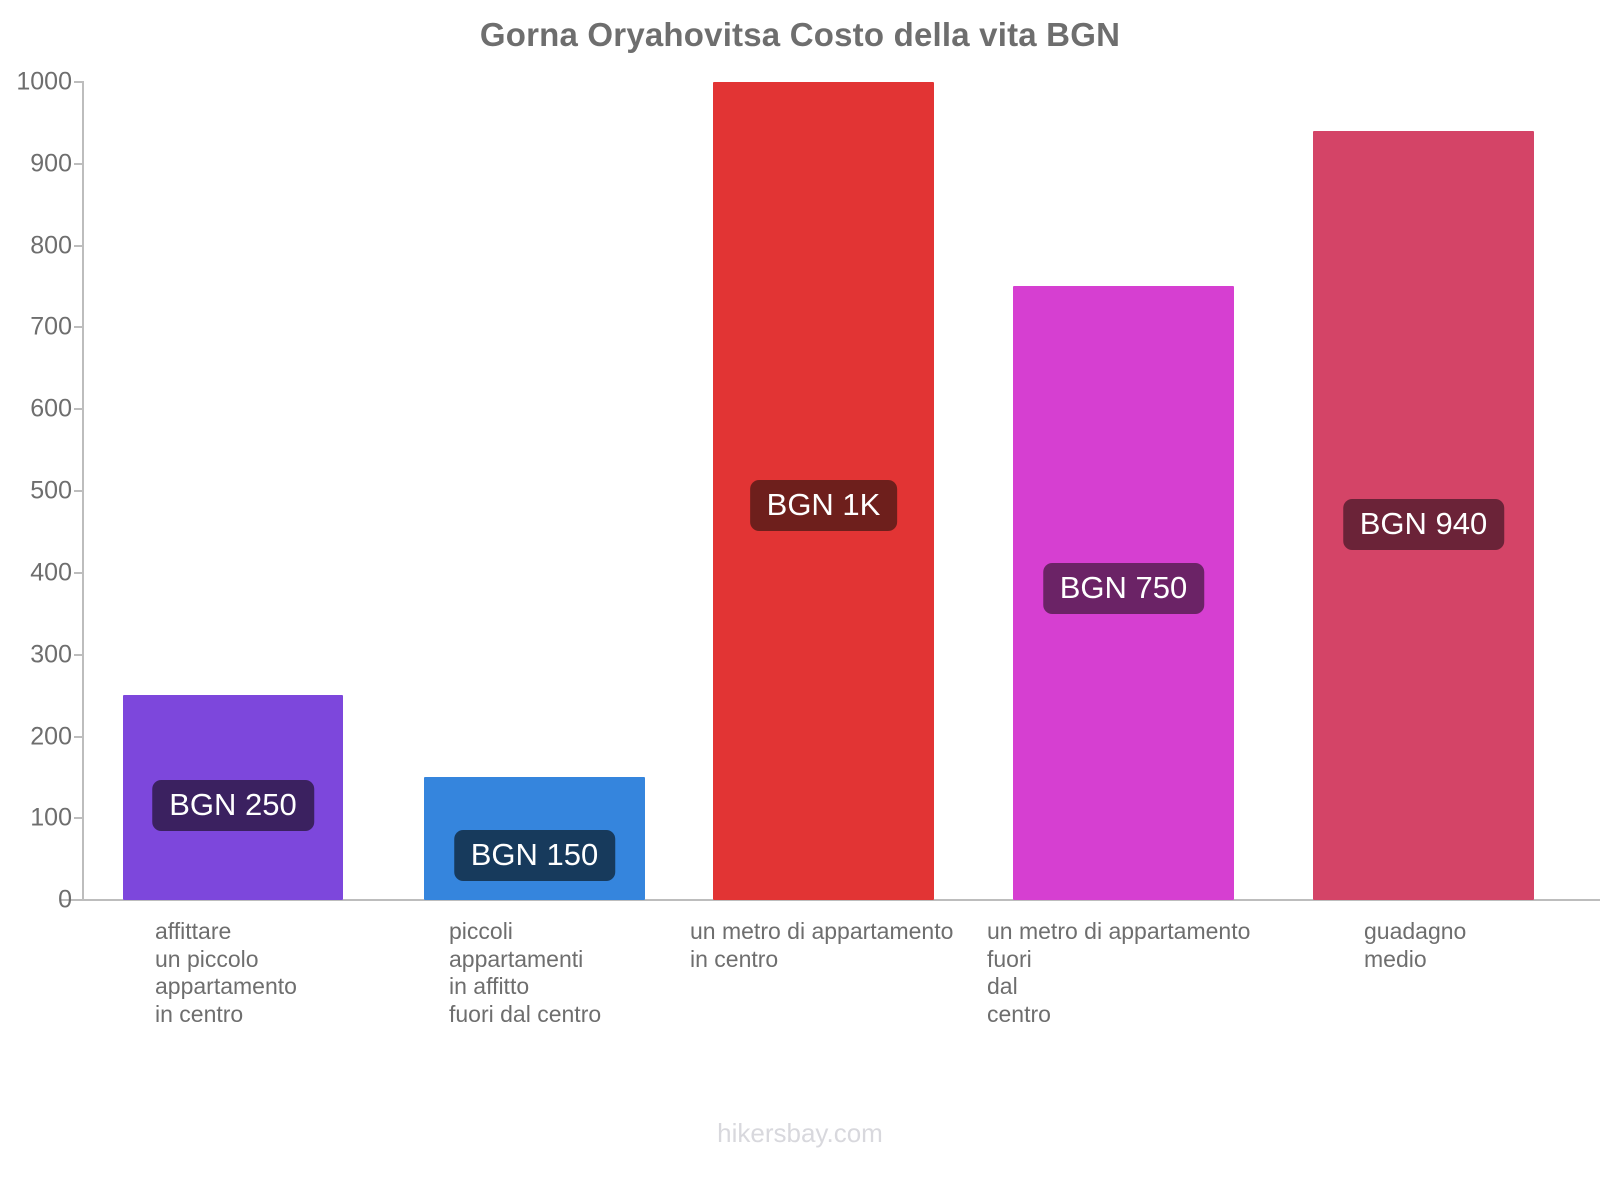 This screenshot has height=1200, width=1600. What do you see at coordinates (226, 986) in the screenshot?
I see `x-axis-category-label-line: appartamento` at bounding box center [226, 986].